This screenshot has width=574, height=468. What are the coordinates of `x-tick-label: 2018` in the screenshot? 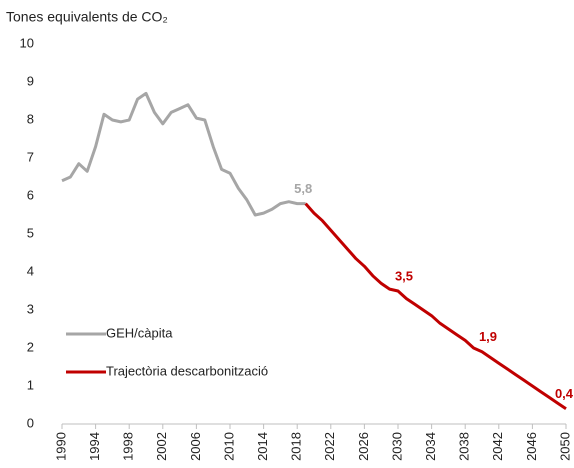 It's located at (296, 446).